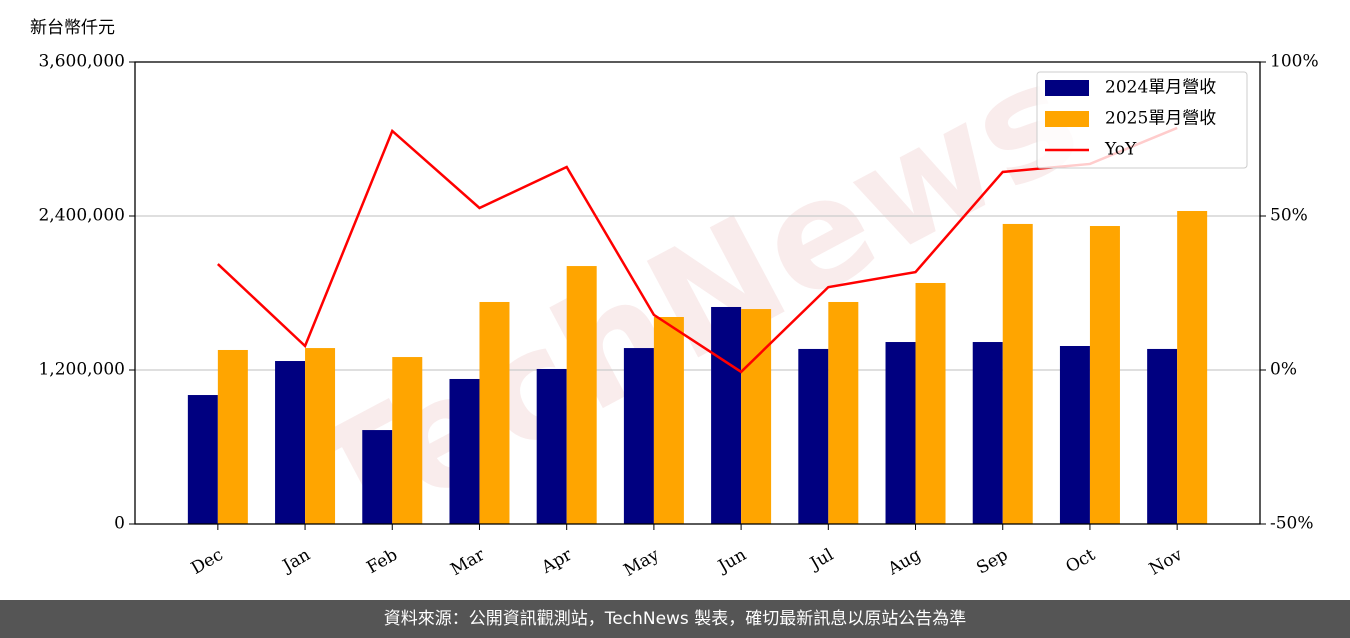  I want to click on x-tick-label: Nov, so click(1166, 562).